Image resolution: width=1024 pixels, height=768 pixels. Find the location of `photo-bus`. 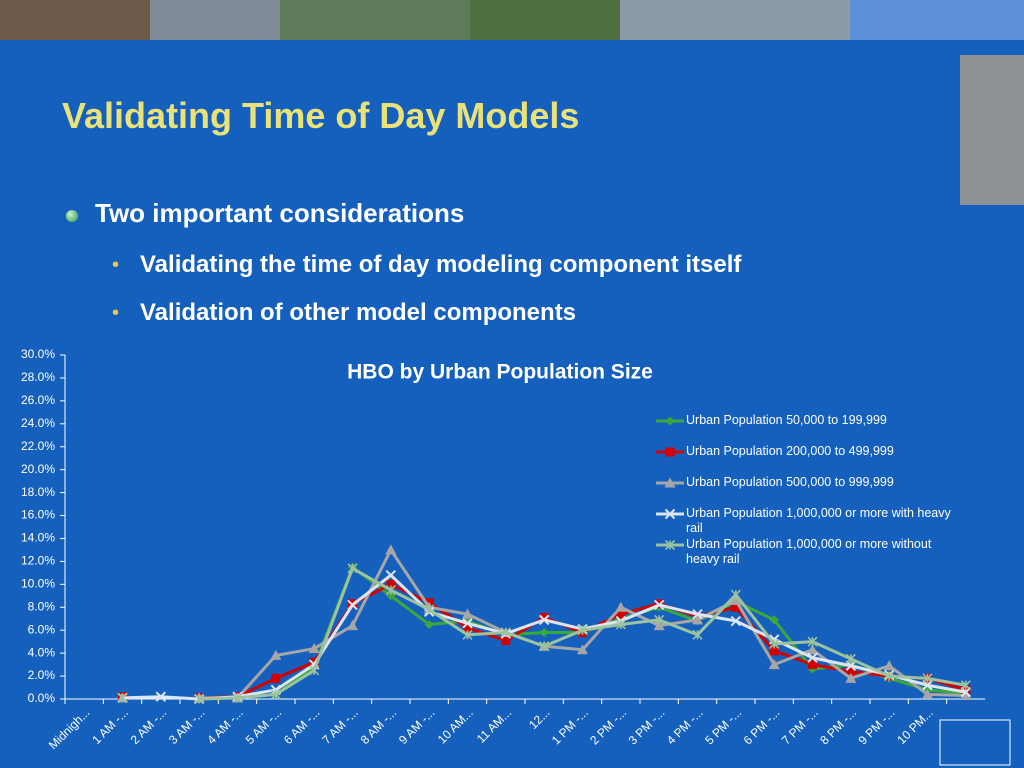

photo-bus is located at coordinates (992, 130).